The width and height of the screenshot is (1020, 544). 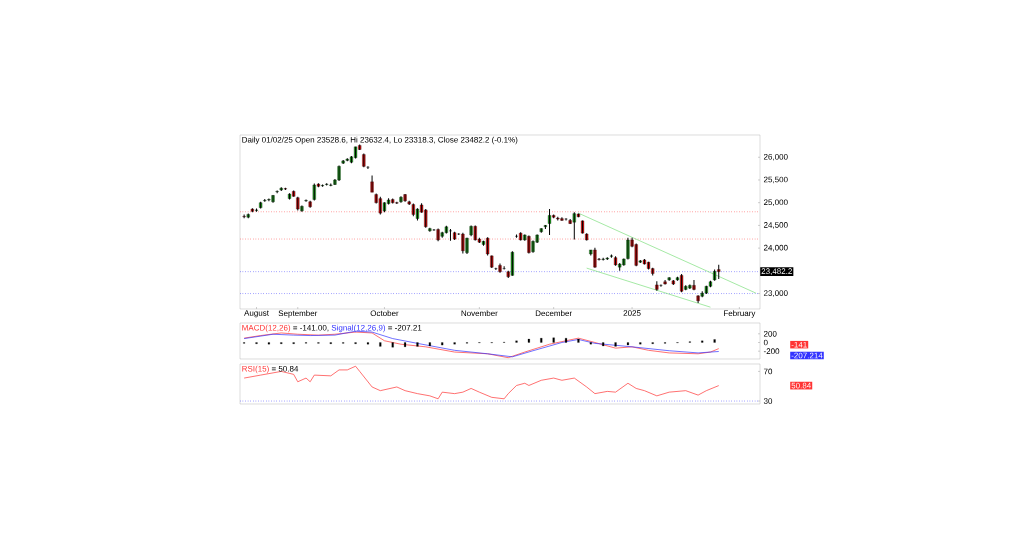 What do you see at coordinates (285, 368) in the screenshot?
I see `annotation: = 50.84` at bounding box center [285, 368].